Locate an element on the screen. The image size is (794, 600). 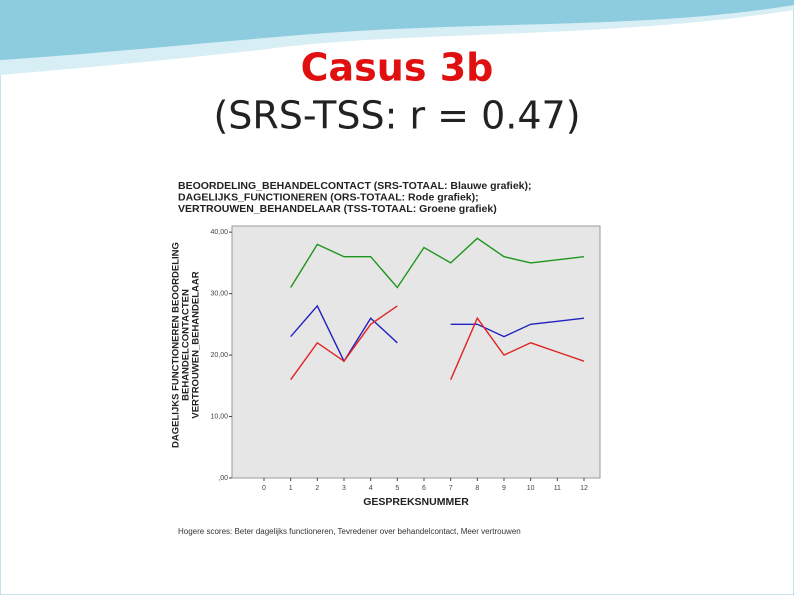
x-tick-label: 1 is located at coordinates (291, 488).